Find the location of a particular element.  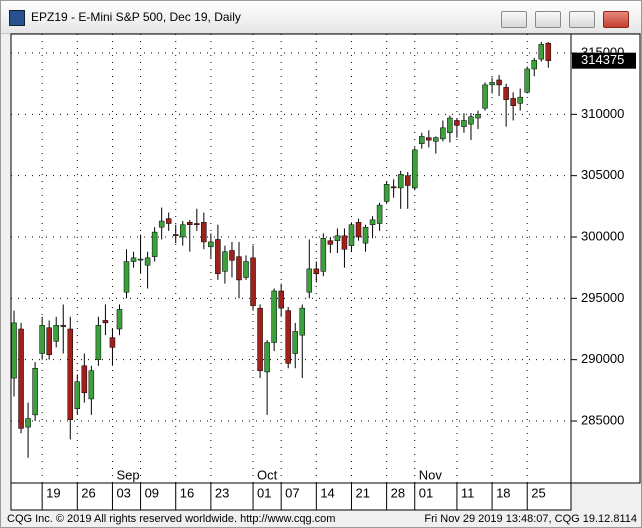

month-label: Nov is located at coordinates (431, 474).